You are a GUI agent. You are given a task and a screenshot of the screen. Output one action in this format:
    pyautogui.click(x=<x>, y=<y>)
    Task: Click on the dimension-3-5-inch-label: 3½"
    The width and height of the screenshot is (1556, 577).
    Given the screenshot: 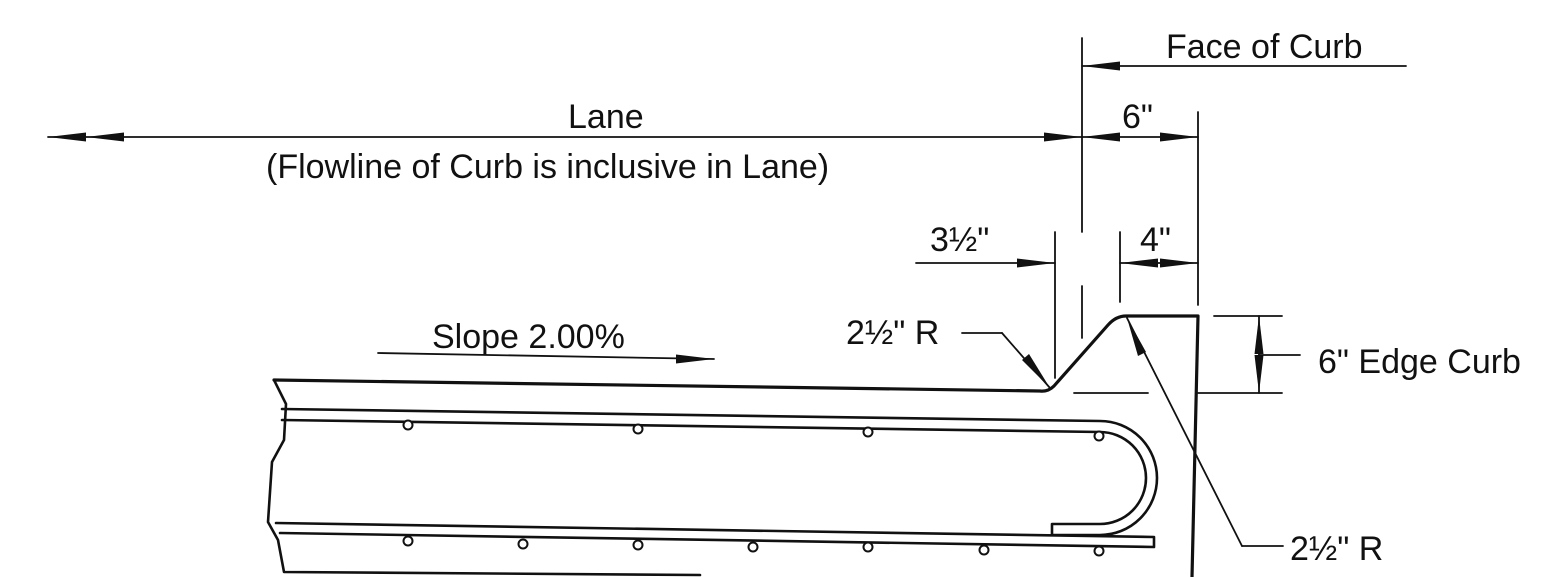 What is the action you would take?
    pyautogui.click(x=959, y=240)
    